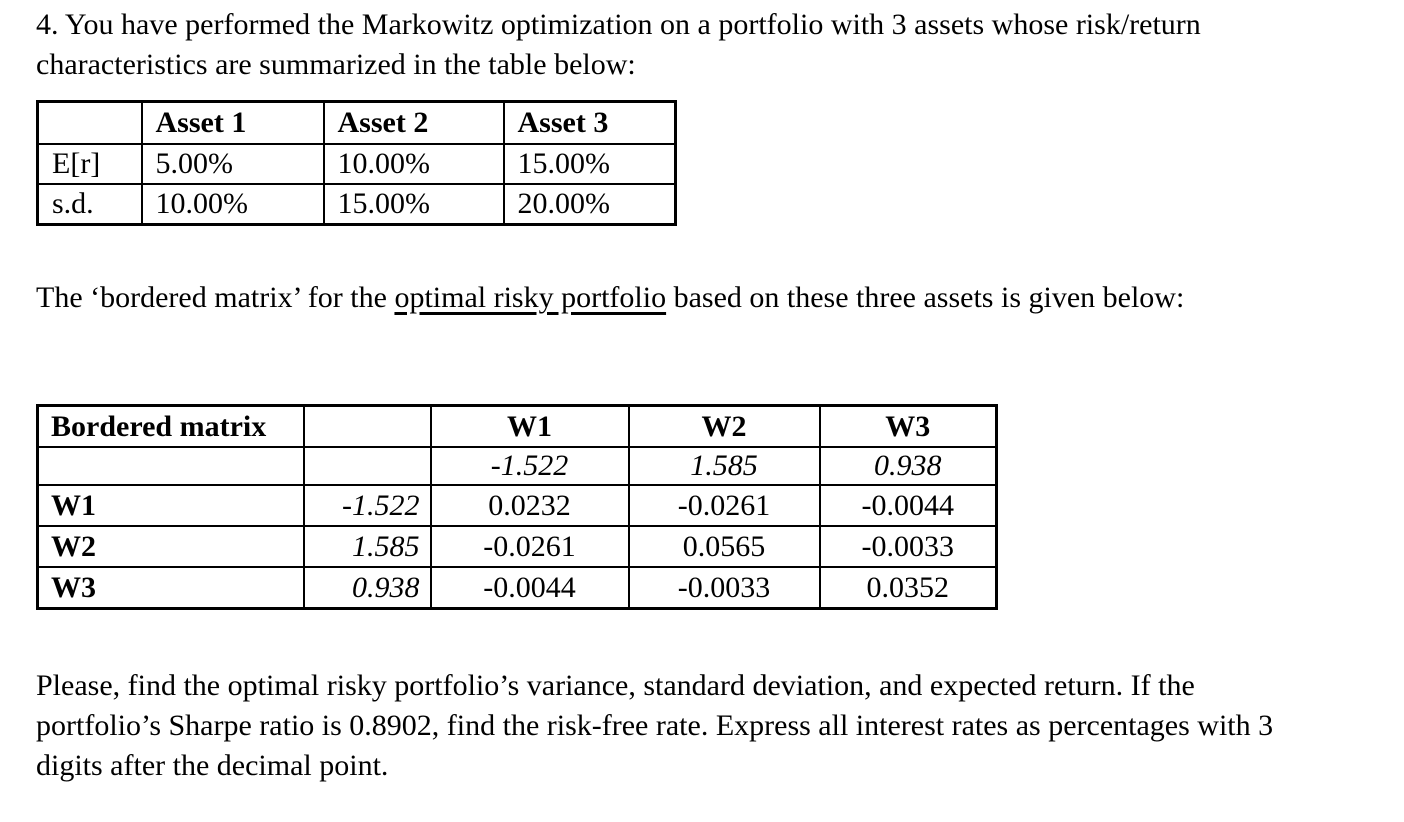 This screenshot has height=822, width=1404. What do you see at coordinates (589, 204) in the screenshot?
I see `table-cell: 20.00%` at bounding box center [589, 204].